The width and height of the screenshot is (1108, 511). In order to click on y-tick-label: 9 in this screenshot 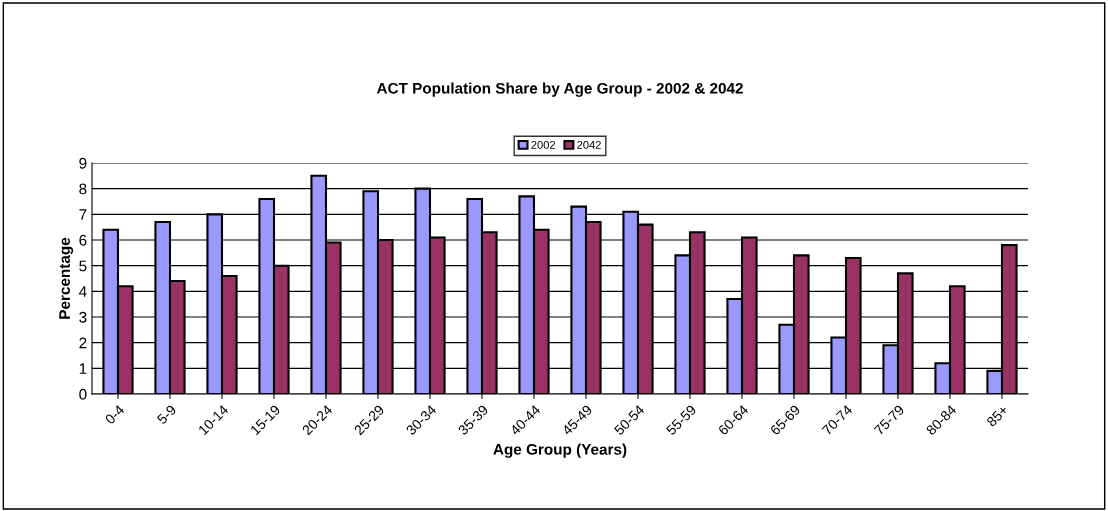, I will do `click(83, 163)`.